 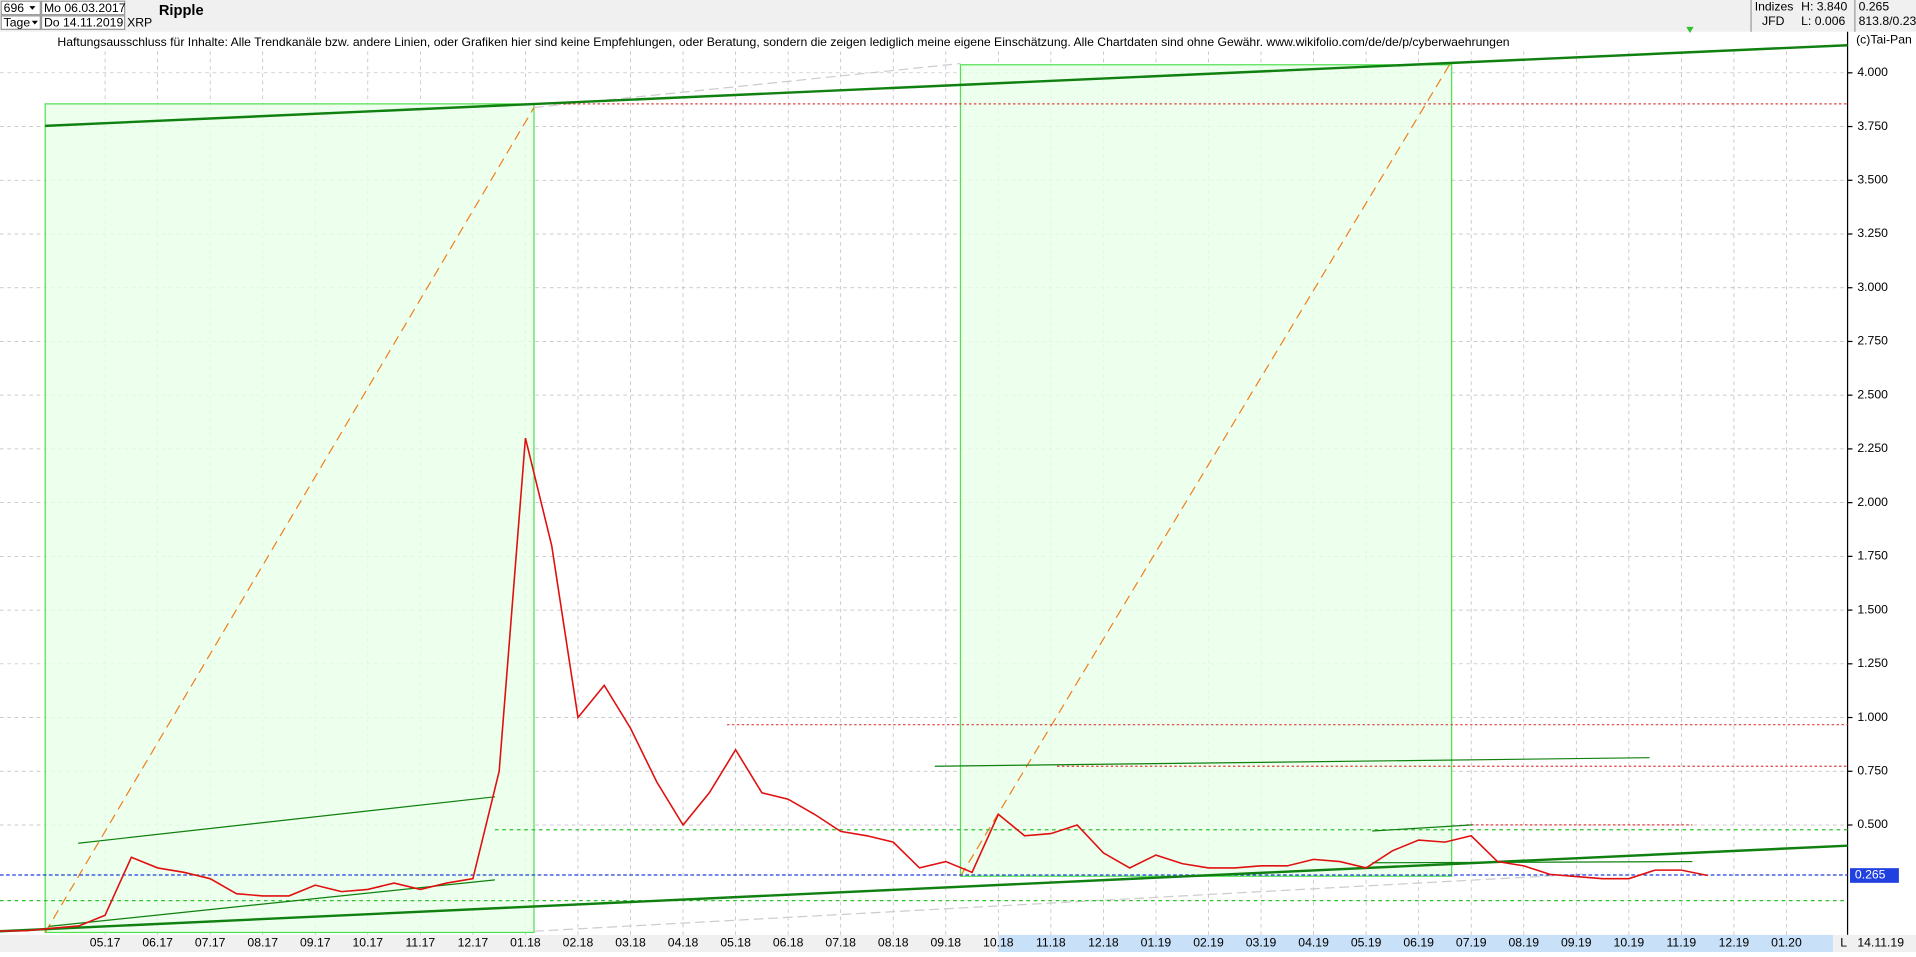 I want to click on x-tick-label: 10.17, so click(x=368, y=943).